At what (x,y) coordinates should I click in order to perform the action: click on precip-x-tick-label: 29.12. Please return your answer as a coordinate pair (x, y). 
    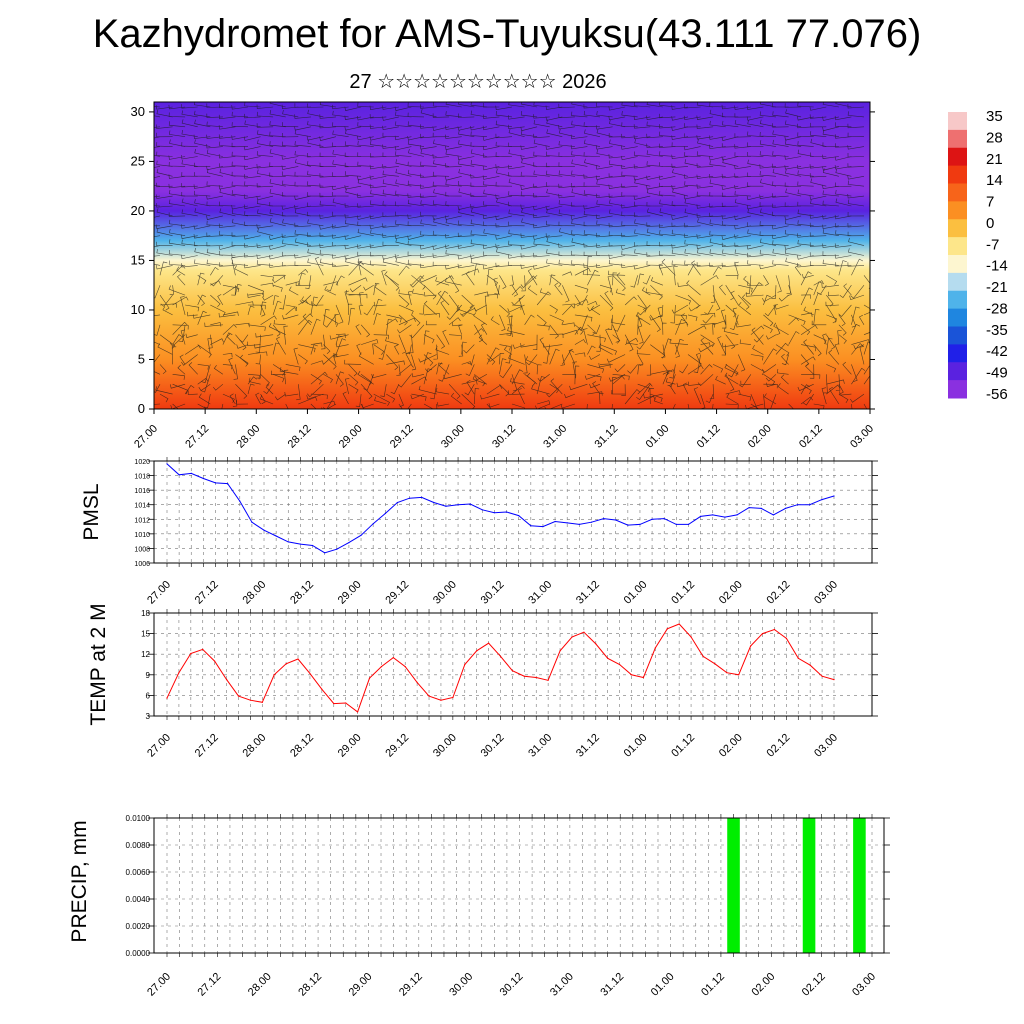
    Looking at the image, I should click on (411, 985).